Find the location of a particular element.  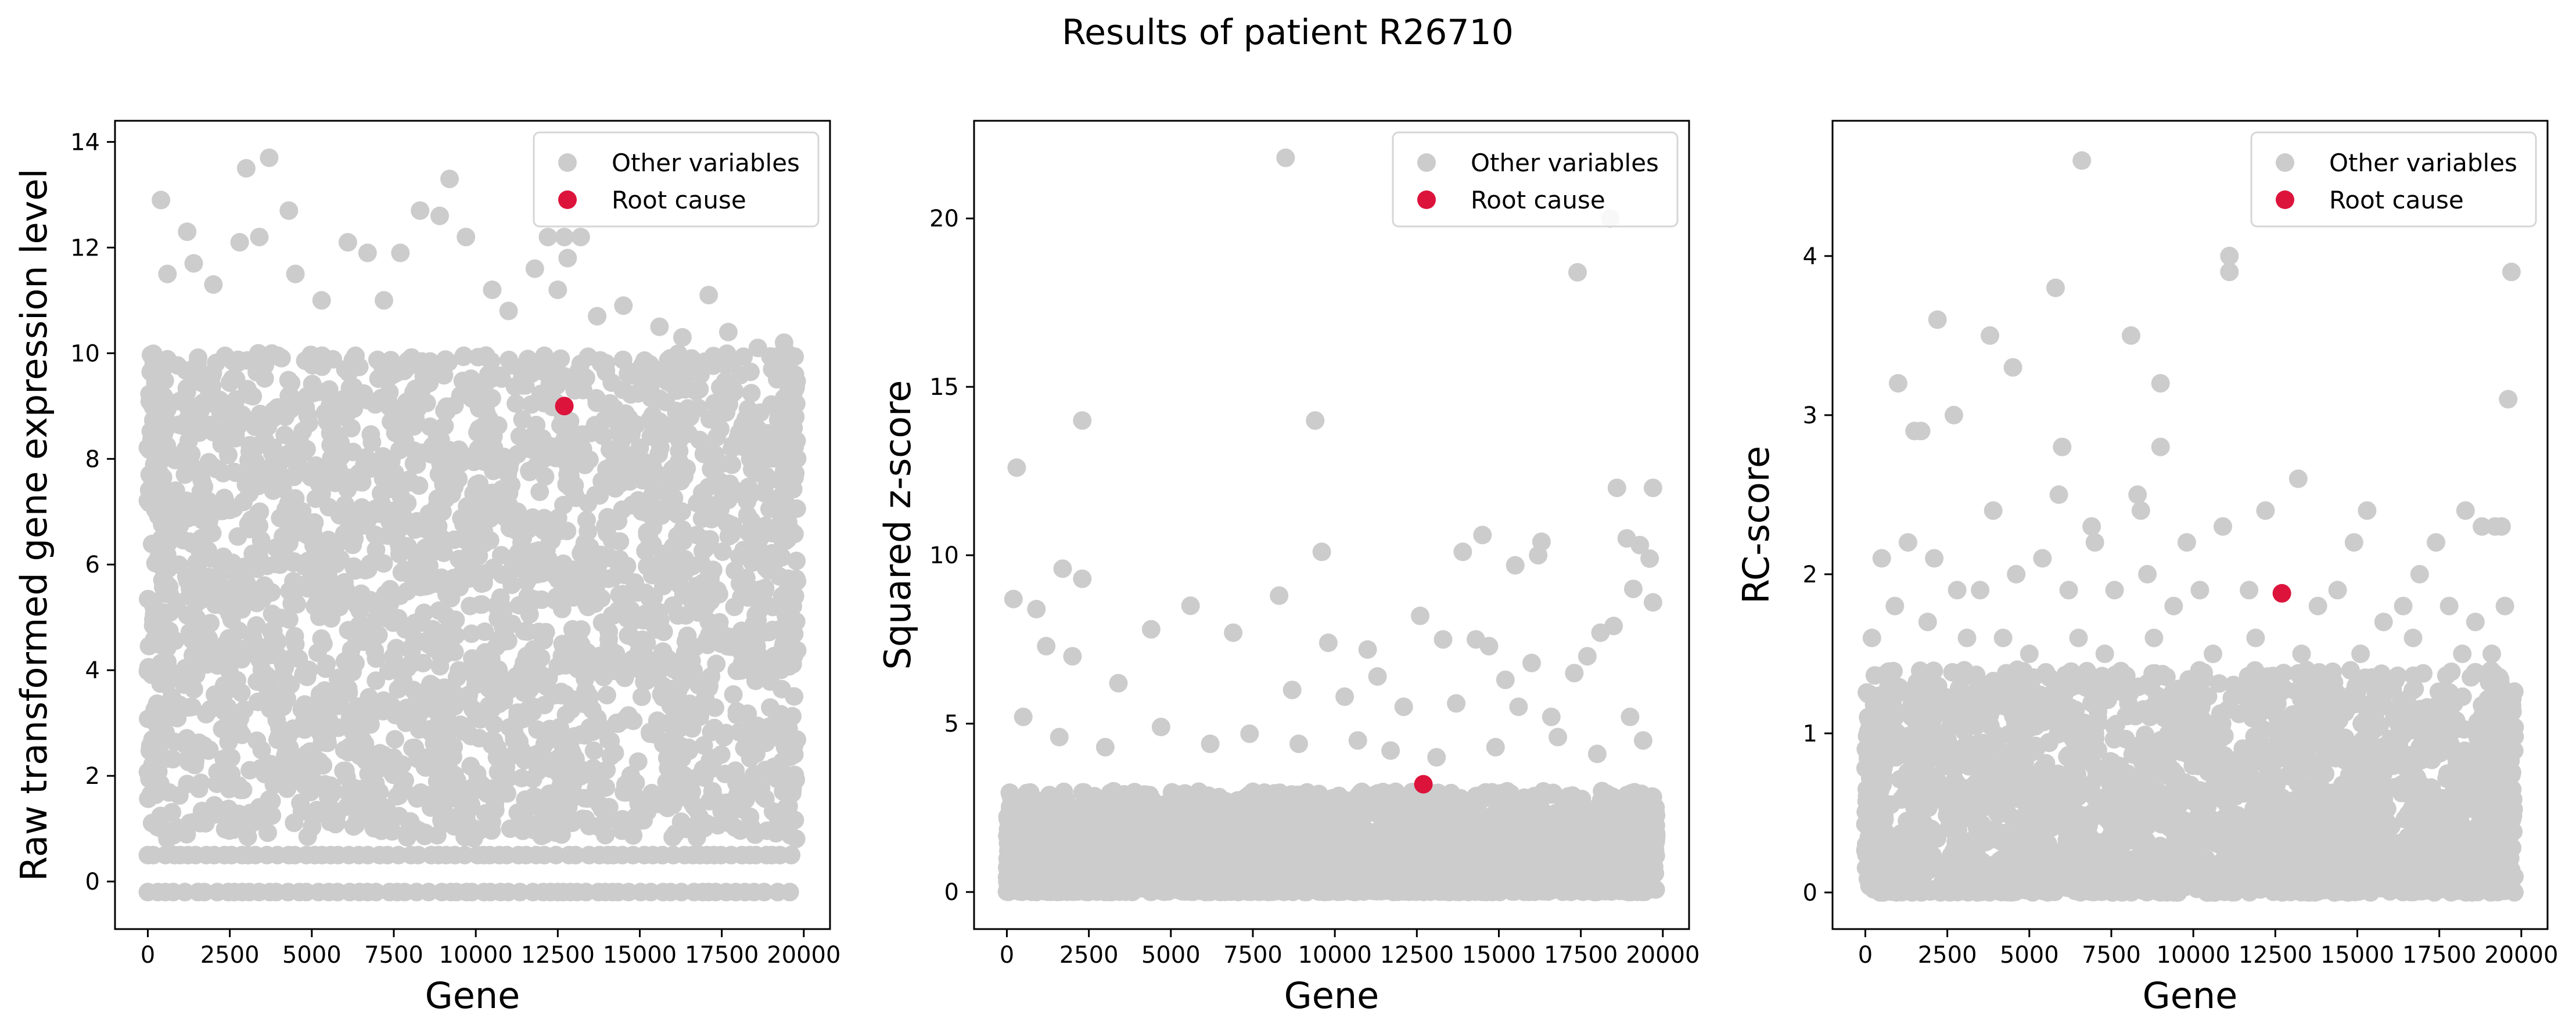

y-tick-label: 6 is located at coordinates (92, 565).